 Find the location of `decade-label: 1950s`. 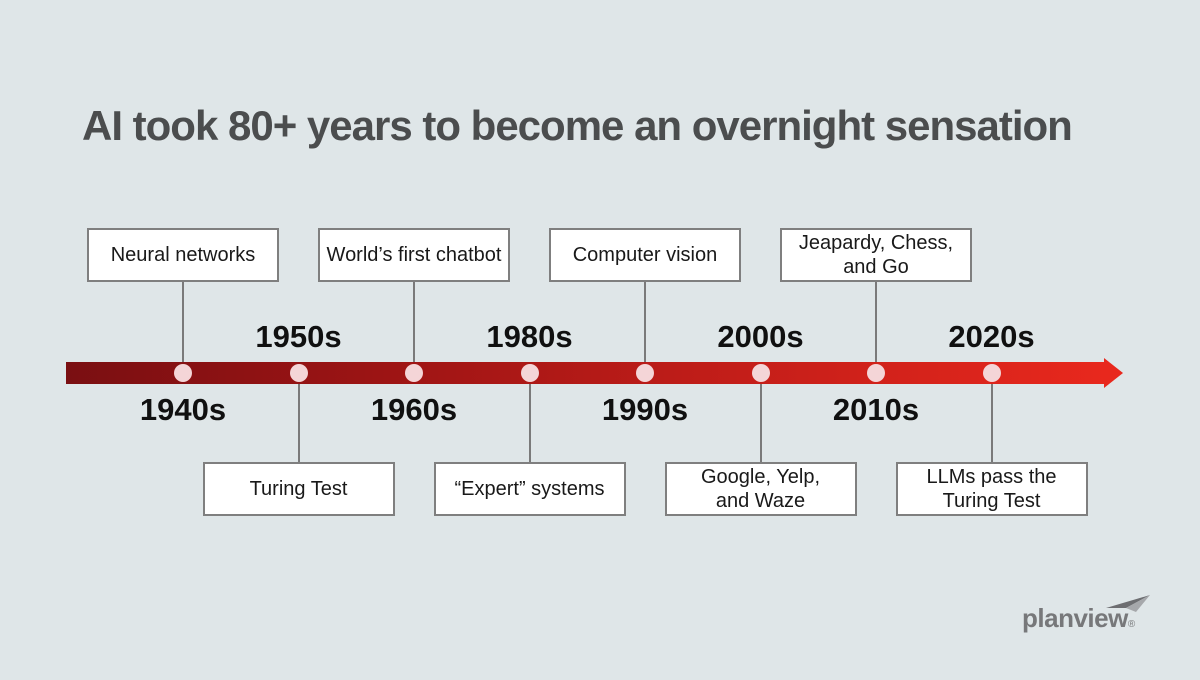

decade-label: 1950s is located at coordinates (298, 336).